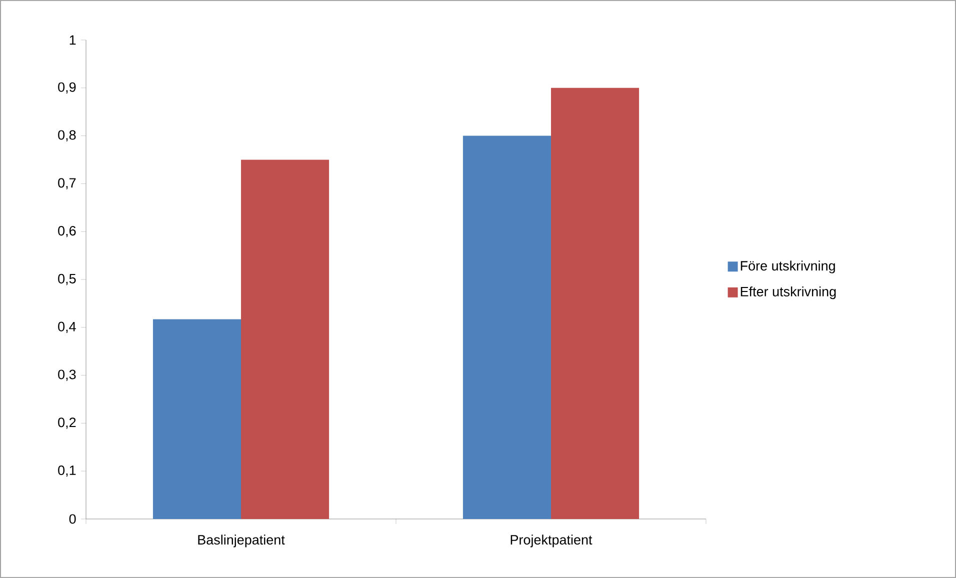 This screenshot has height=578, width=956. I want to click on x-tick-label: Projektpatient, so click(551, 541).